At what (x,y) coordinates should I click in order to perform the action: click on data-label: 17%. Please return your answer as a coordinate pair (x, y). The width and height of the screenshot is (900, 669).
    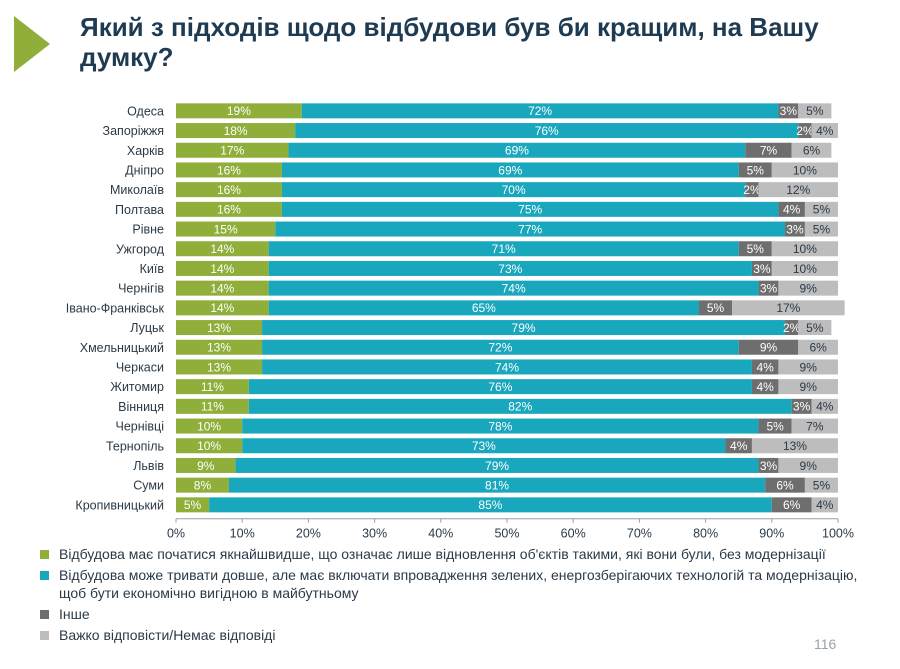
    Looking at the image, I should click on (788, 308).